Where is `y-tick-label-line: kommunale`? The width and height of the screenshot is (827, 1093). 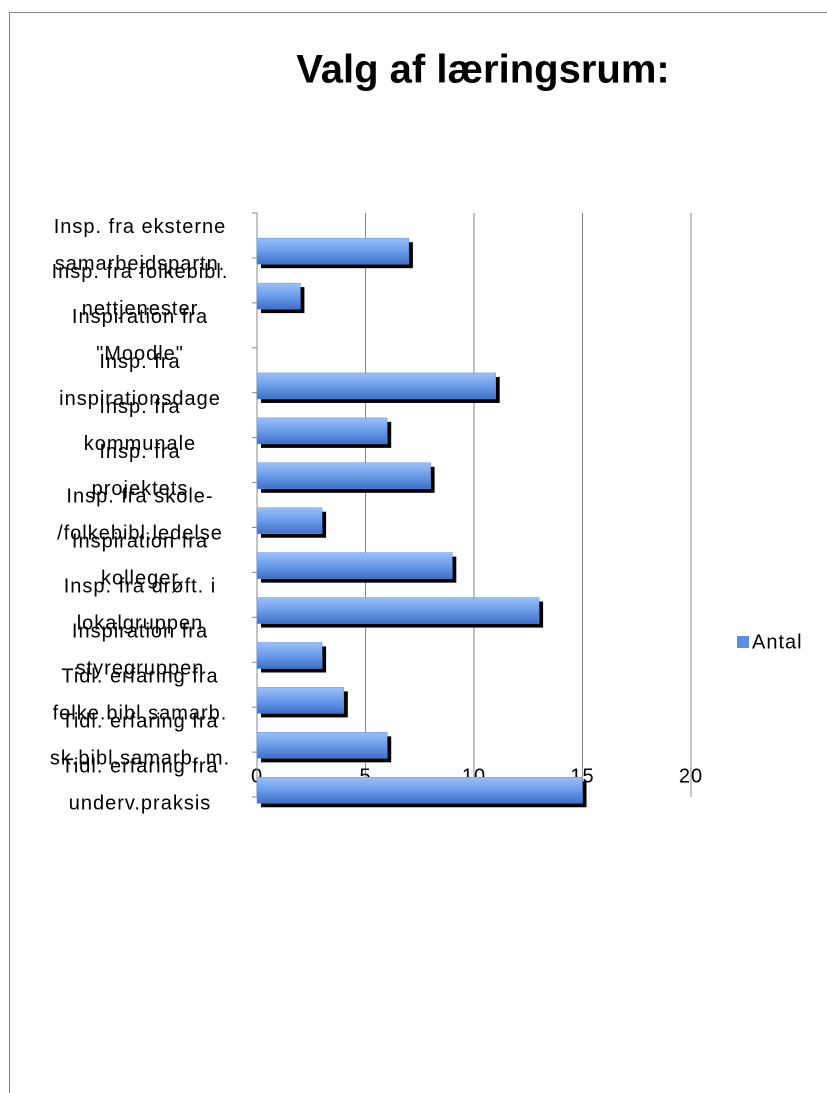 y-tick-label-line: kommunale is located at coordinates (140, 444).